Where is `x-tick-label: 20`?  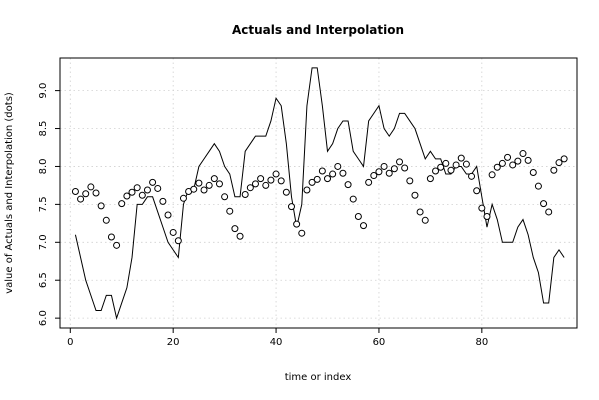
x-tick-label: 20 is located at coordinates (173, 342).